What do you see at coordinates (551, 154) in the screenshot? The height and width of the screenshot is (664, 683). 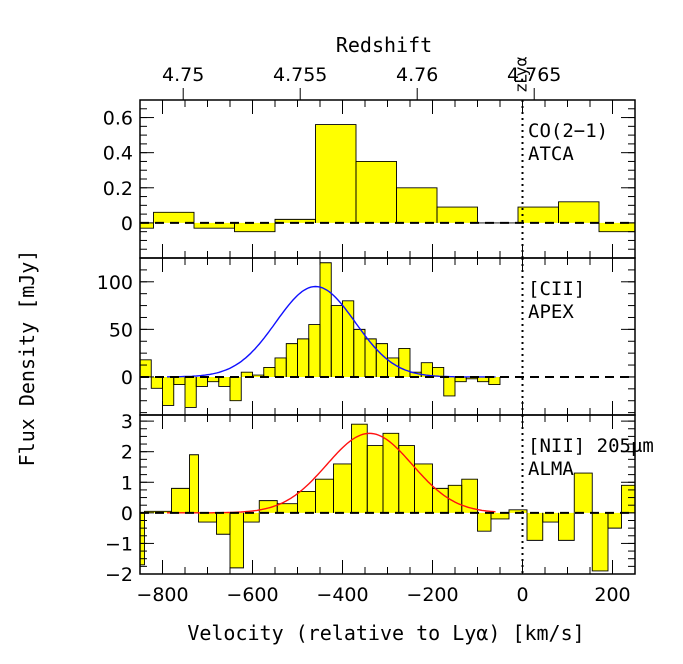 I see `panel-label-line: ATCA` at bounding box center [551, 154].